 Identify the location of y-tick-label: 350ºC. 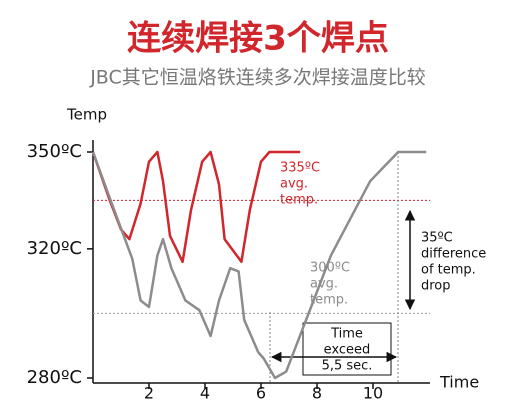
(54, 151).